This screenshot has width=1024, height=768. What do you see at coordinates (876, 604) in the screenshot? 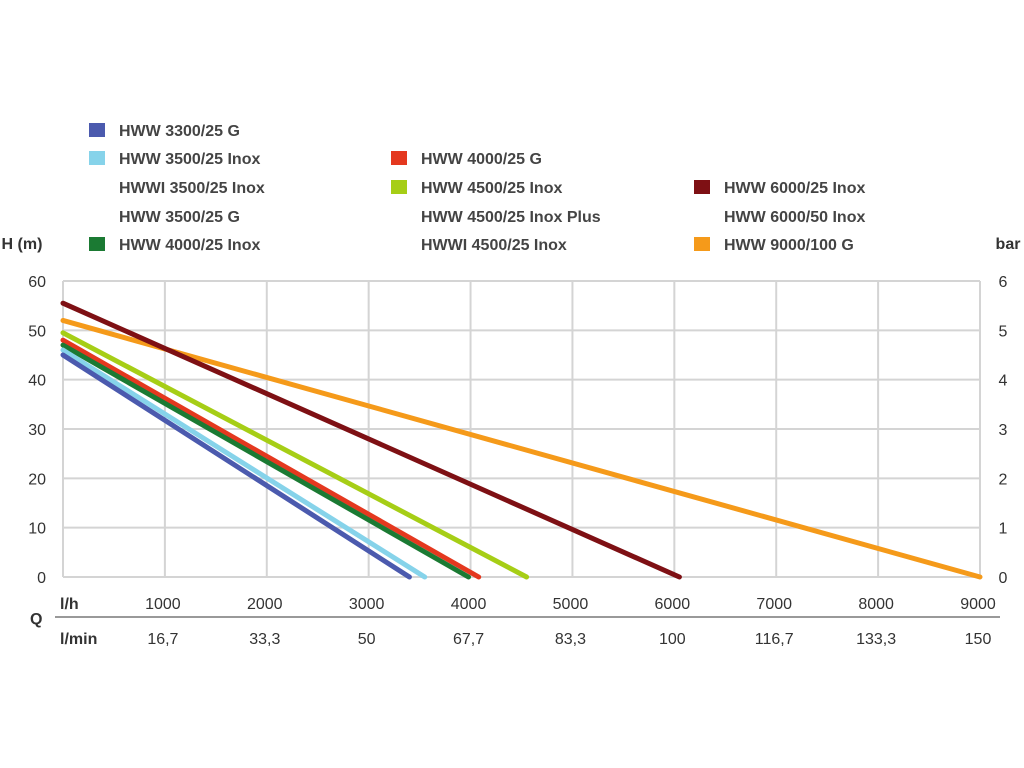
I see `x-tick-label-lh: 8000` at bounding box center [876, 604].